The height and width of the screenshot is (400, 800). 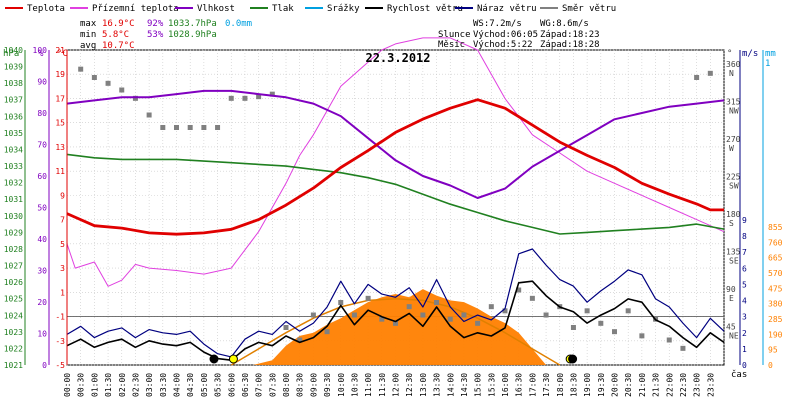 What do you see at coordinates (382, 385) in the screenshot?
I see `tick-time: 11:30` at bounding box center [382, 385].